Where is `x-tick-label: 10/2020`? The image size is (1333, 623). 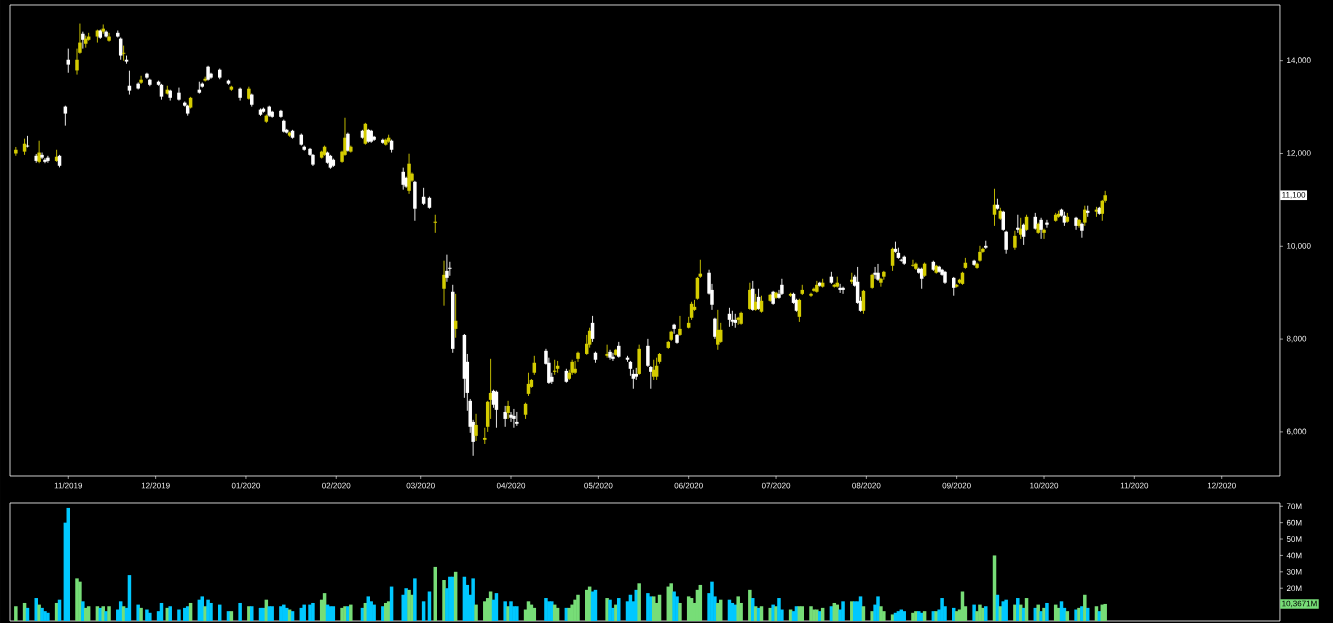 x-tick-label: 10/2020 is located at coordinates (1044, 485).